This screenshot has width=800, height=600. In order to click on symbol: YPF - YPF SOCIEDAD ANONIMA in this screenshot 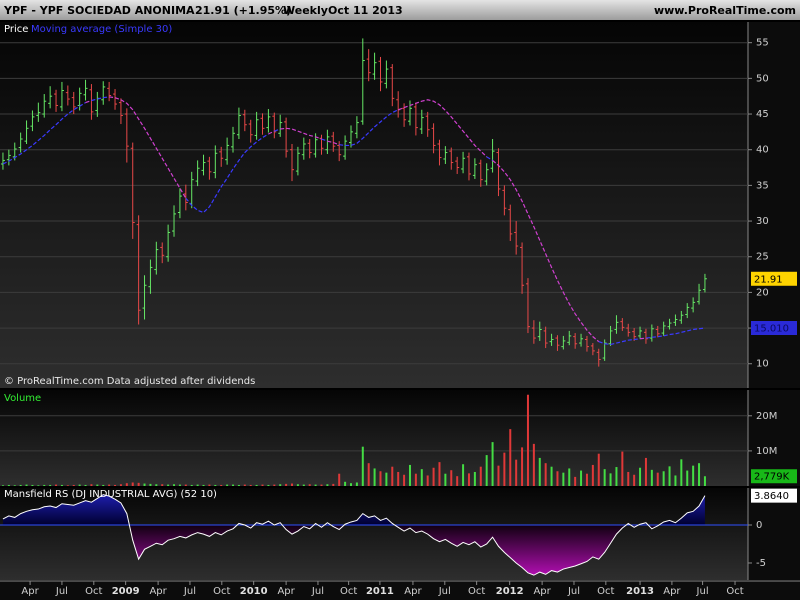, I will do `click(99, 10)`.